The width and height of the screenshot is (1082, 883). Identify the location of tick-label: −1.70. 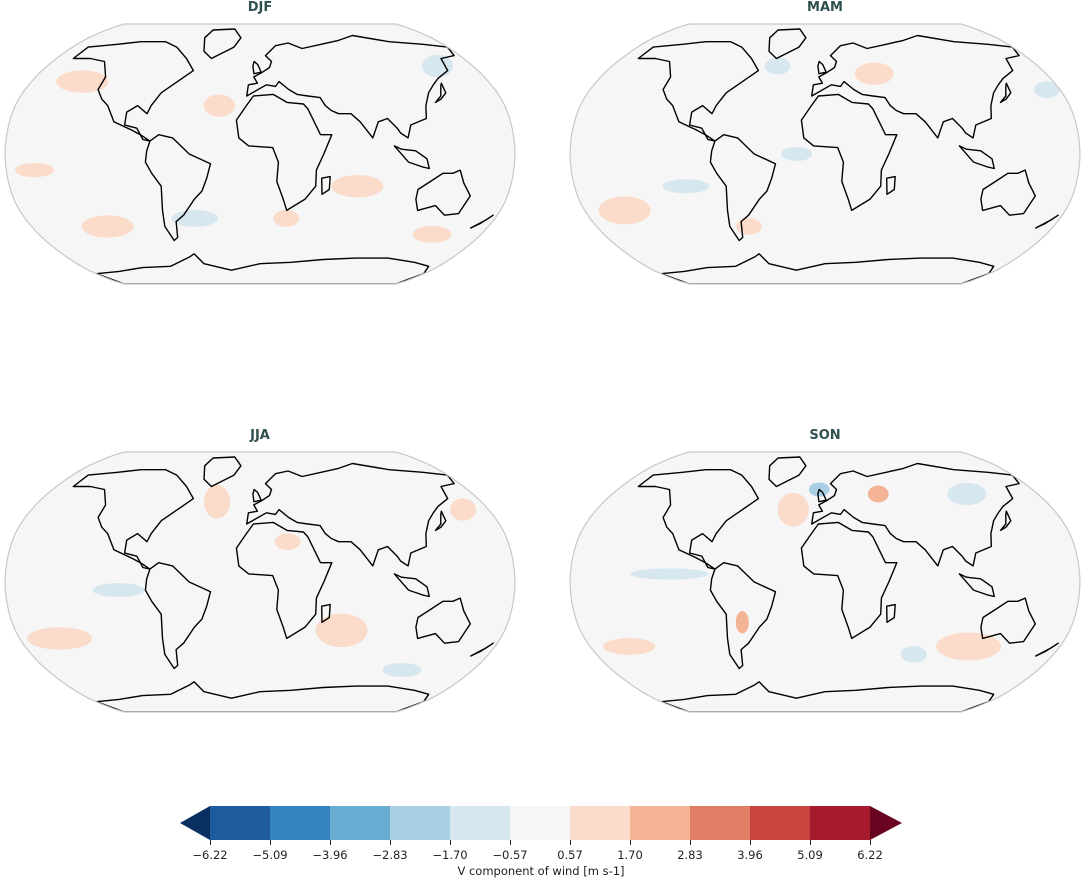
(450, 855).